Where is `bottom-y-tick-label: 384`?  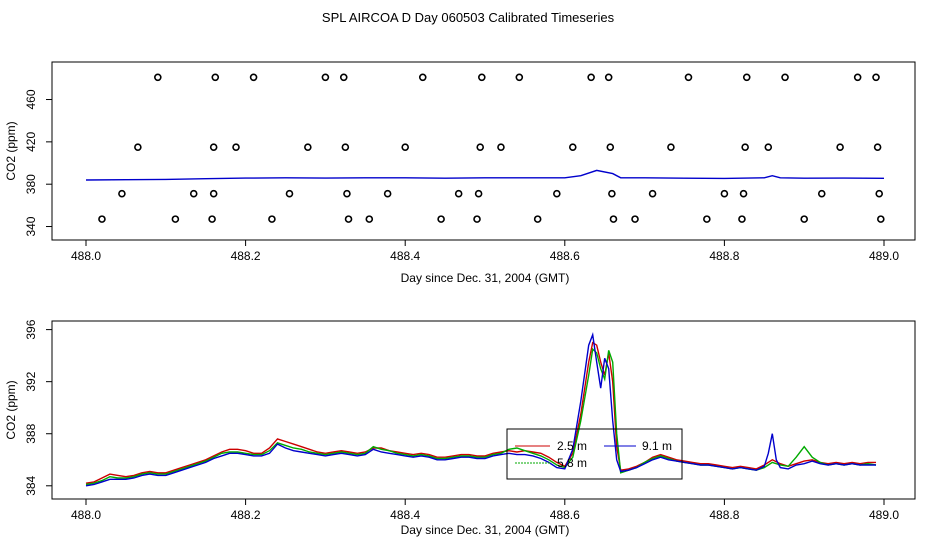
bottom-y-tick-label: 384 is located at coordinates (31, 485).